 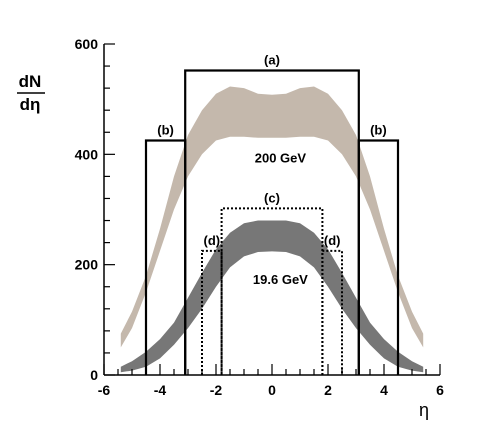 What do you see at coordinates (272, 60) in the screenshot?
I see `region-label-0: (a)` at bounding box center [272, 60].